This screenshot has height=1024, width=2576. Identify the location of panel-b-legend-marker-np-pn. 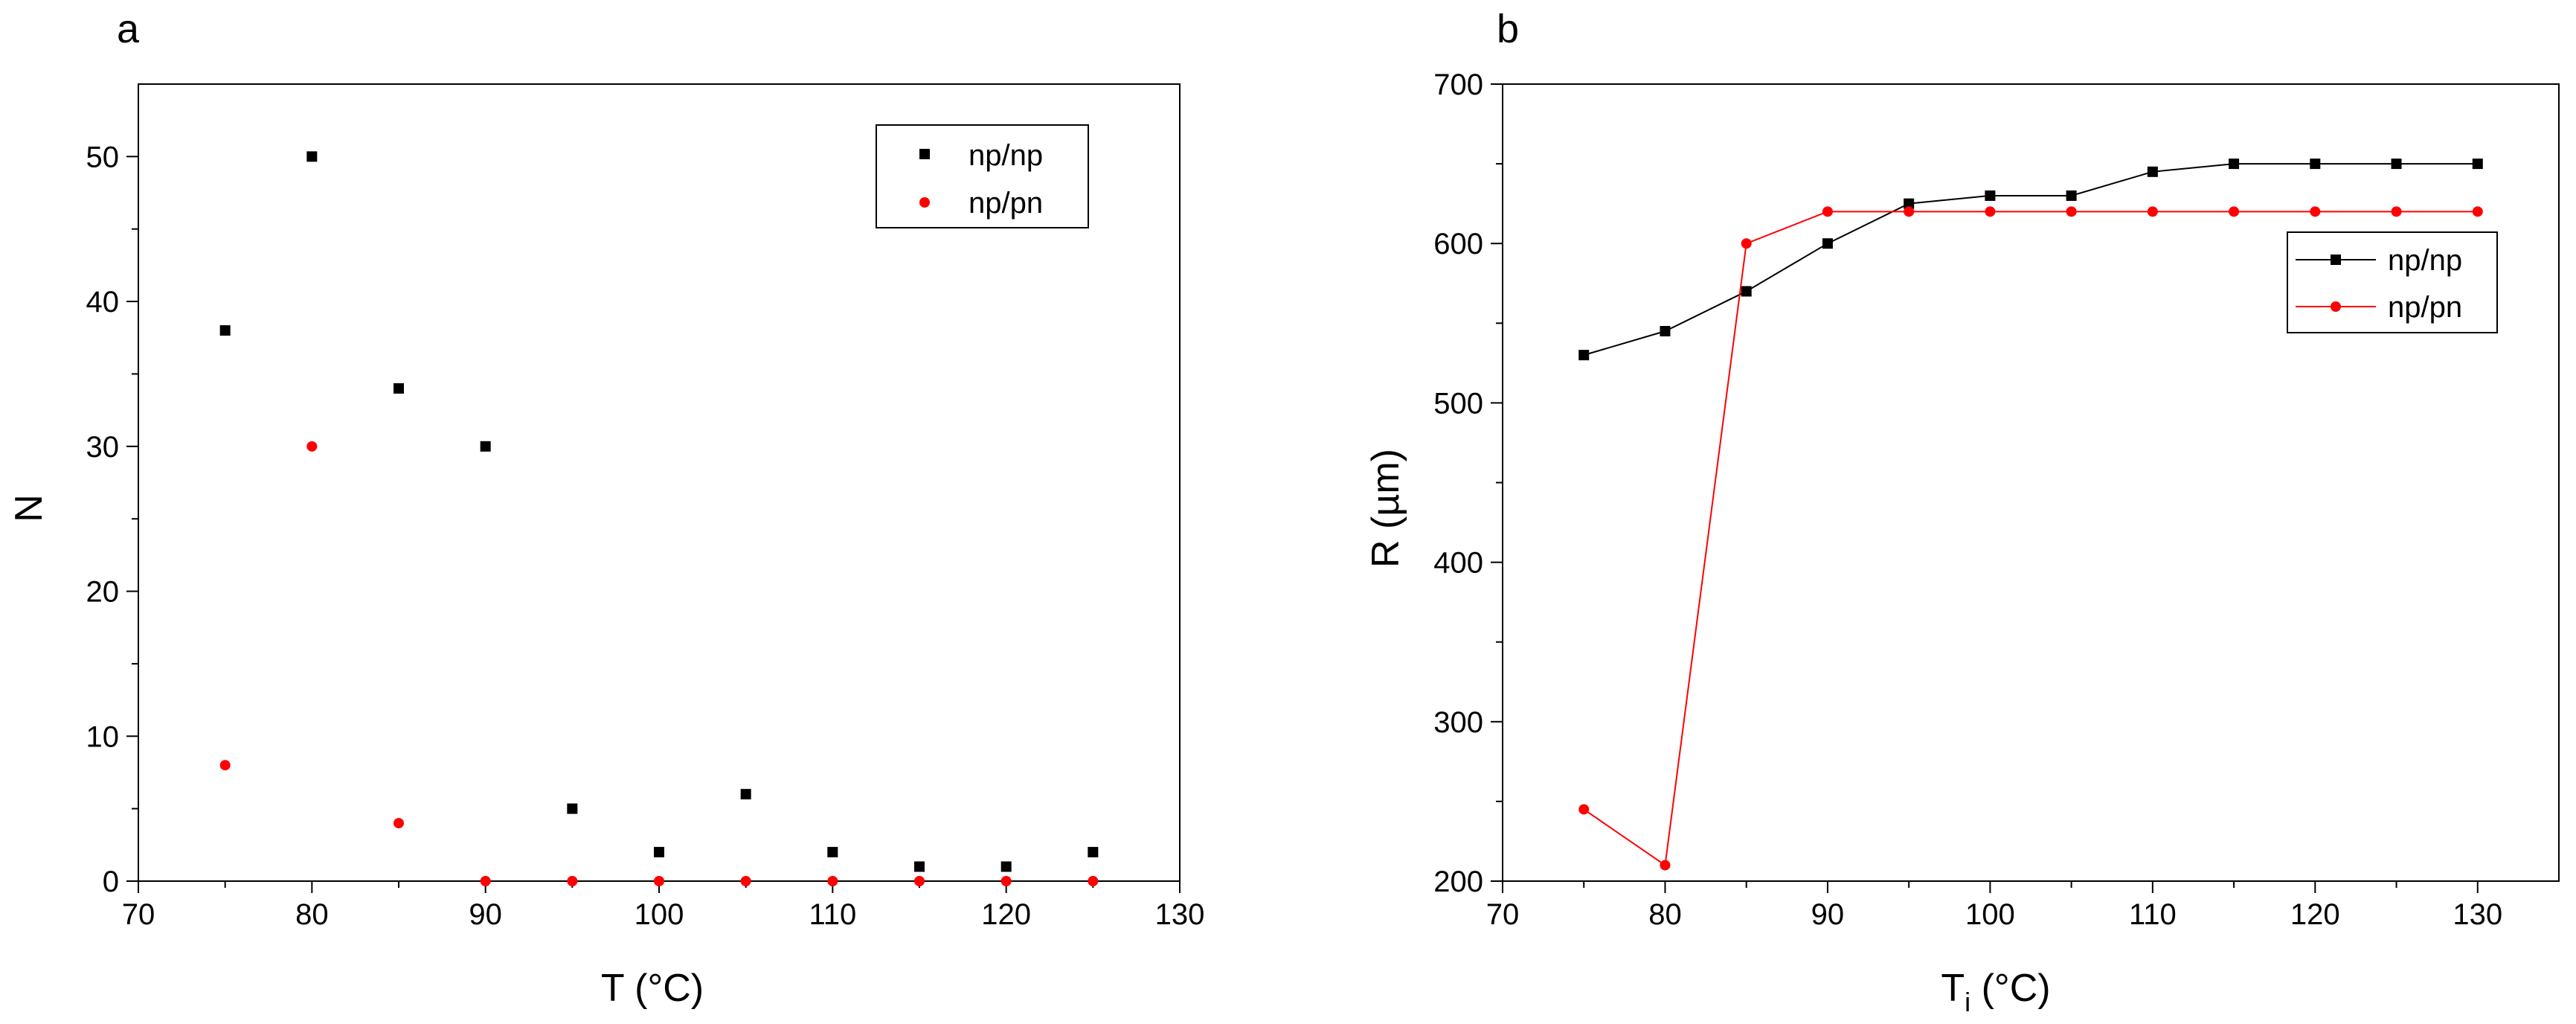
(2336, 306).